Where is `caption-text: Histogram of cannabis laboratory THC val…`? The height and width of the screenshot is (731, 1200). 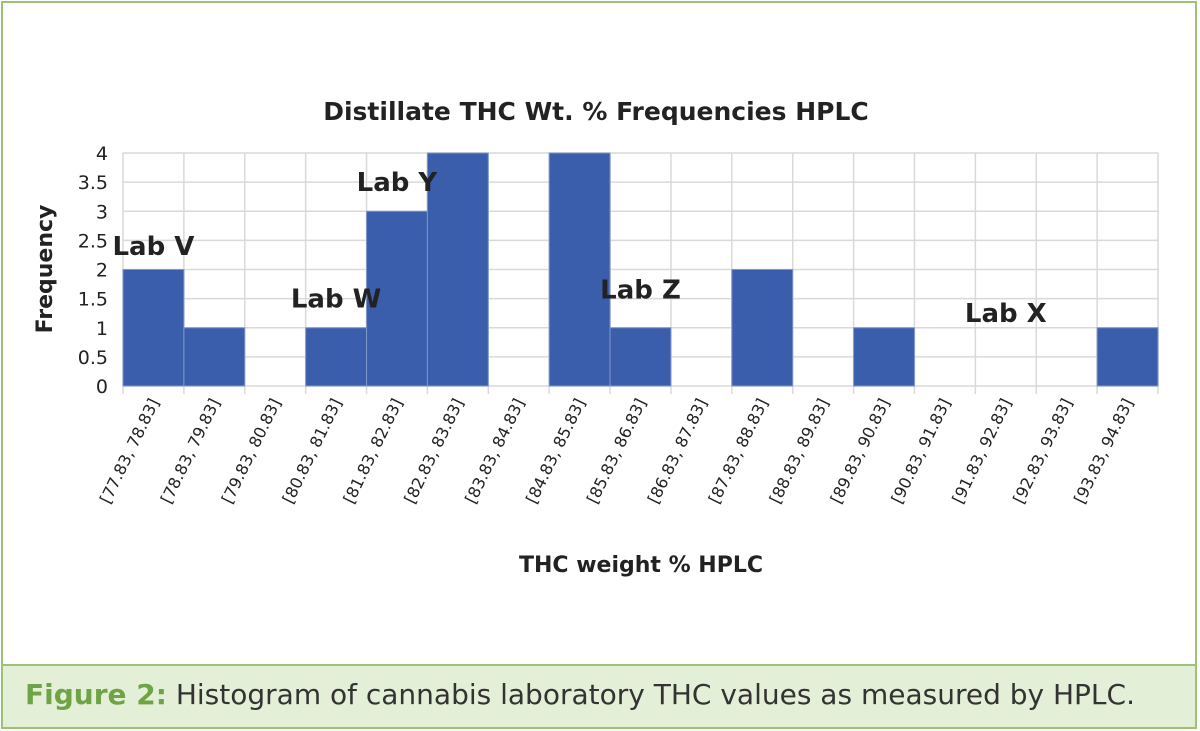 caption-text: Histogram of cannabis laboratory THC val… is located at coordinates (650, 694).